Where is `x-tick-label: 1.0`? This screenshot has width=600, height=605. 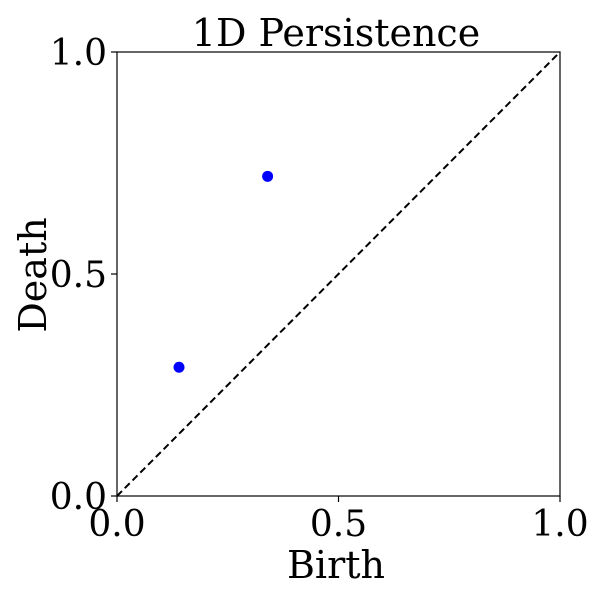
x-tick-label: 1.0 is located at coordinates (559, 524).